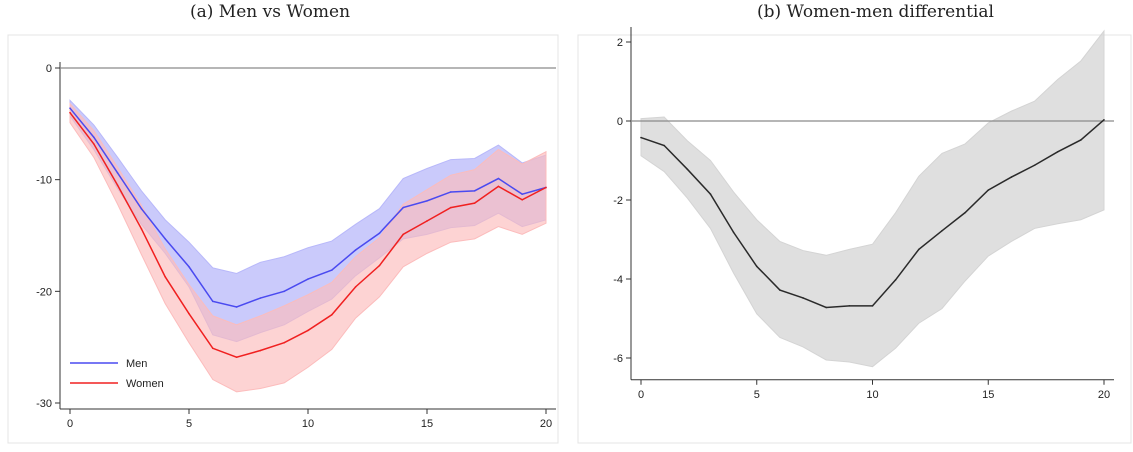 This screenshot has height=452, width=1133. What do you see at coordinates (618, 201) in the screenshot?
I see `y-tick-label: -2` at bounding box center [618, 201].